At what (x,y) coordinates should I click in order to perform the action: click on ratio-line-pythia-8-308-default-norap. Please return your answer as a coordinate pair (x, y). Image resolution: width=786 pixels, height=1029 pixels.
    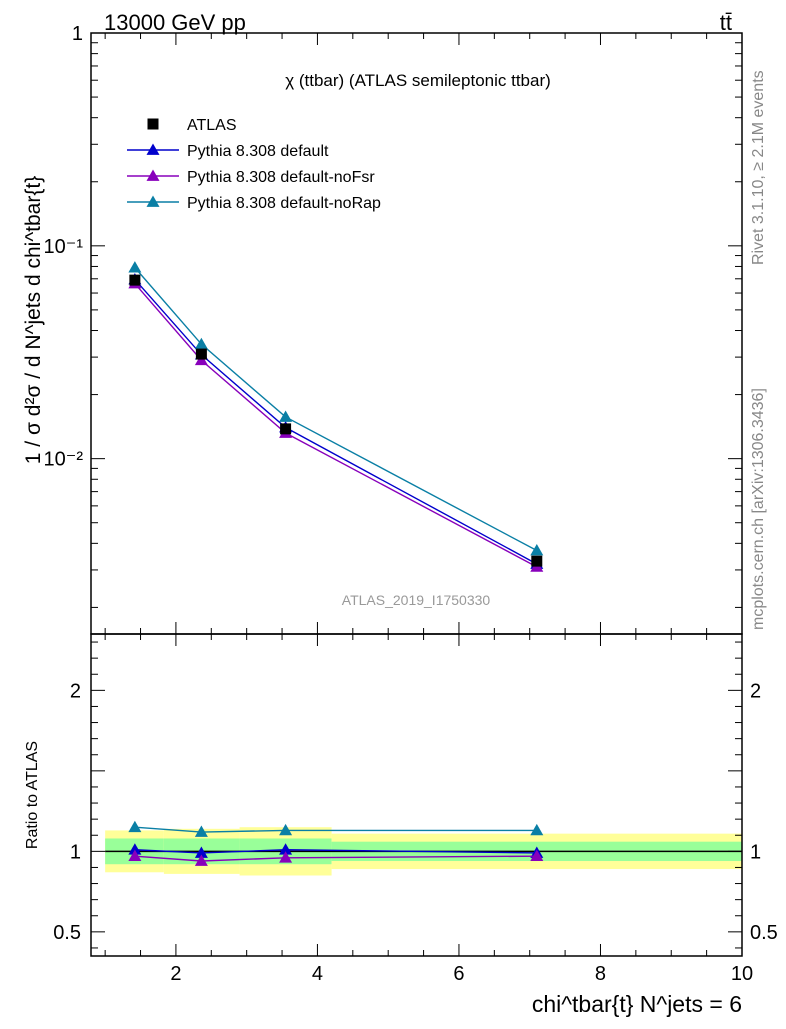
    Looking at the image, I should click on (335, 829).